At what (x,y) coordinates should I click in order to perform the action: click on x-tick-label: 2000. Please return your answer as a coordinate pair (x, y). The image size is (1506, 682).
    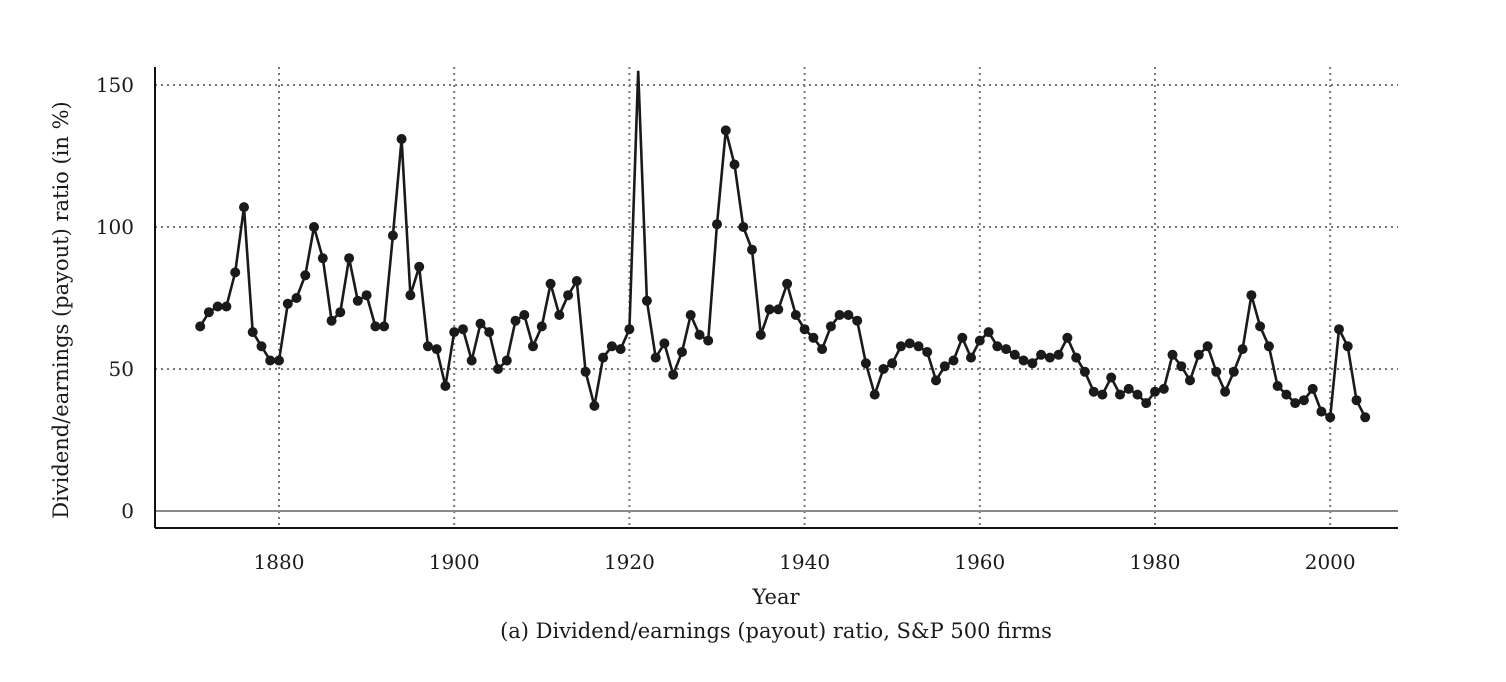
    Looking at the image, I should click on (1330, 562).